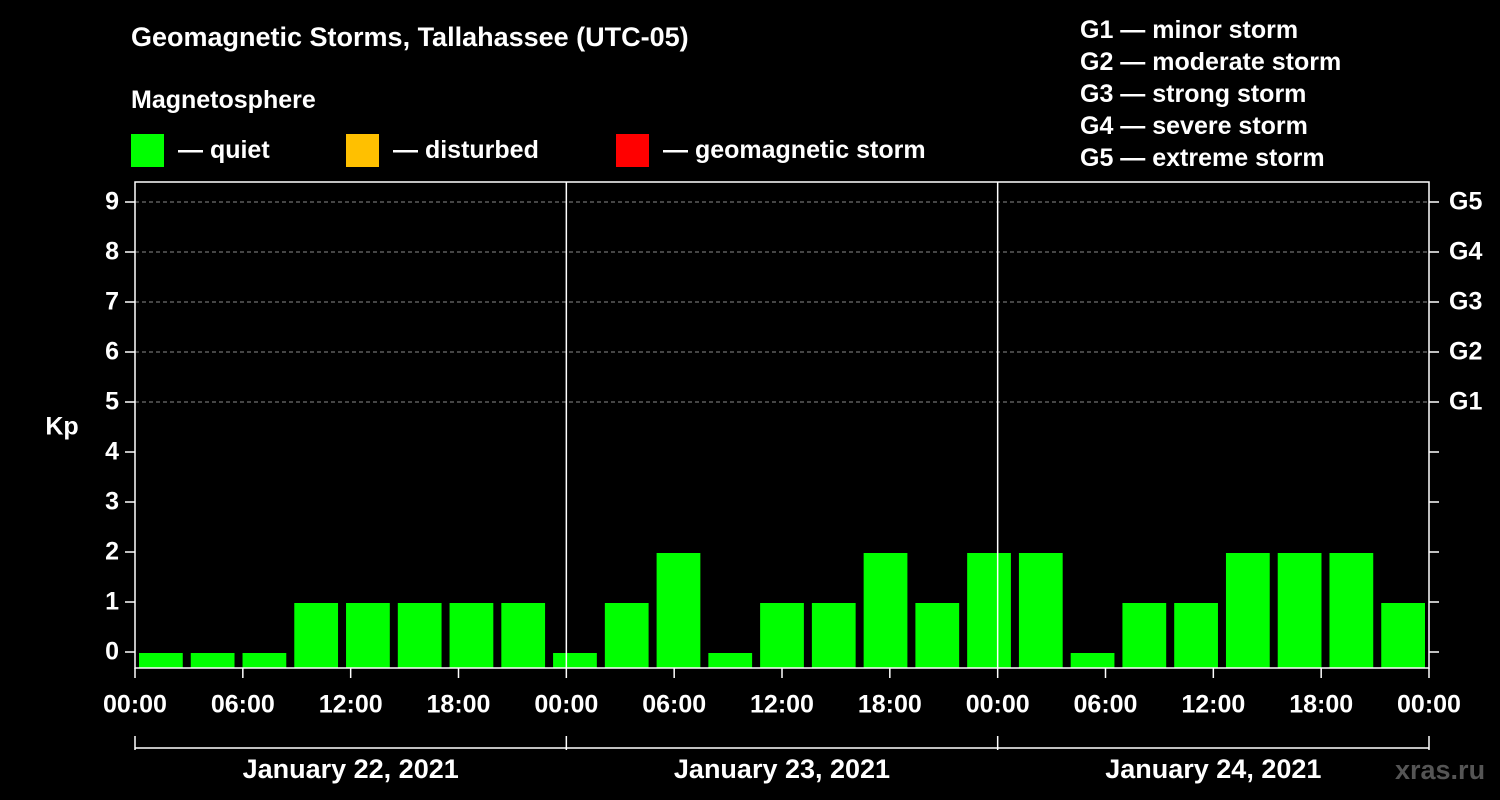 The width and height of the screenshot is (1500, 800). I want to click on legend-item-quiet: — quiet, so click(200, 150).